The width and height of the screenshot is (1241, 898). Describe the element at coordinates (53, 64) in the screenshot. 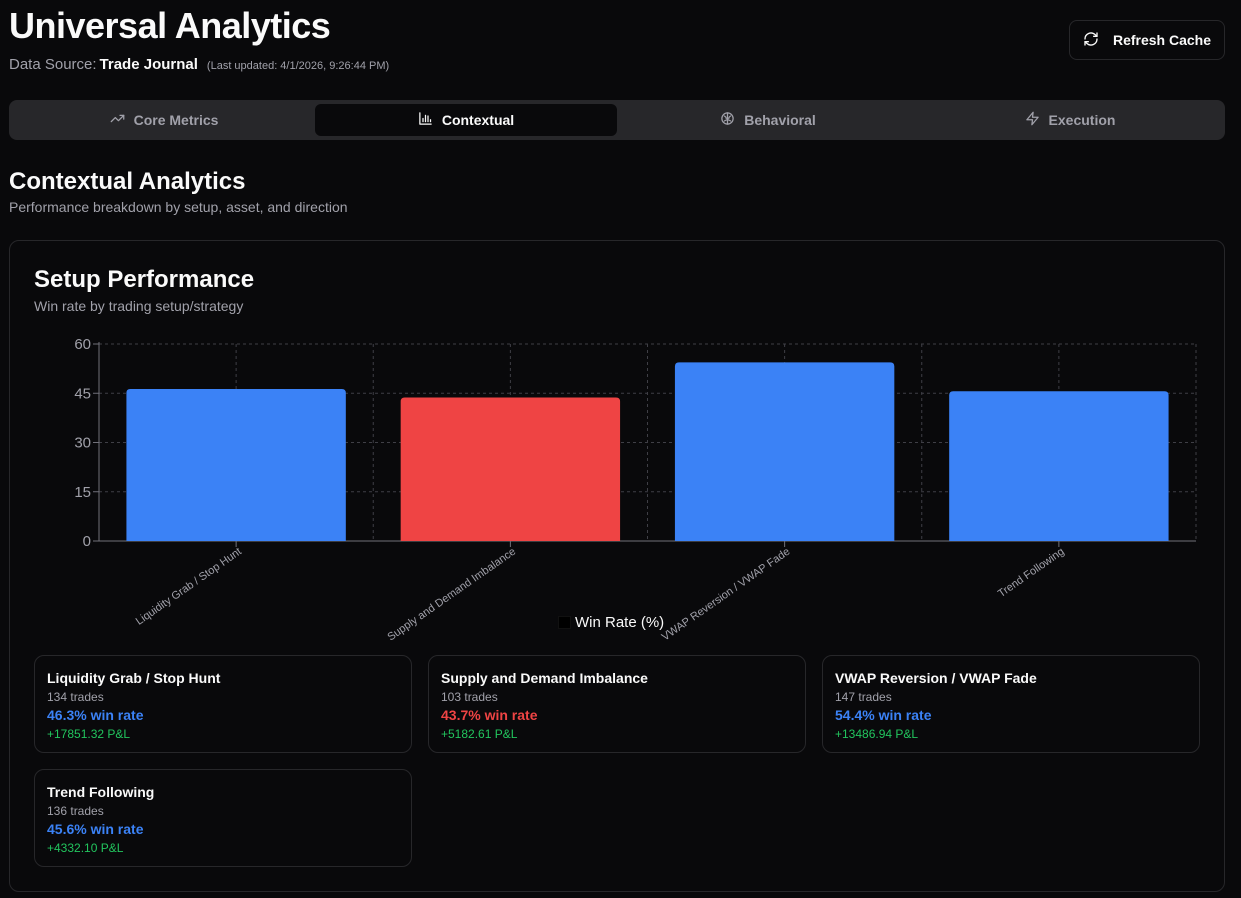

I see `data-source-label: Data Source:` at that location.